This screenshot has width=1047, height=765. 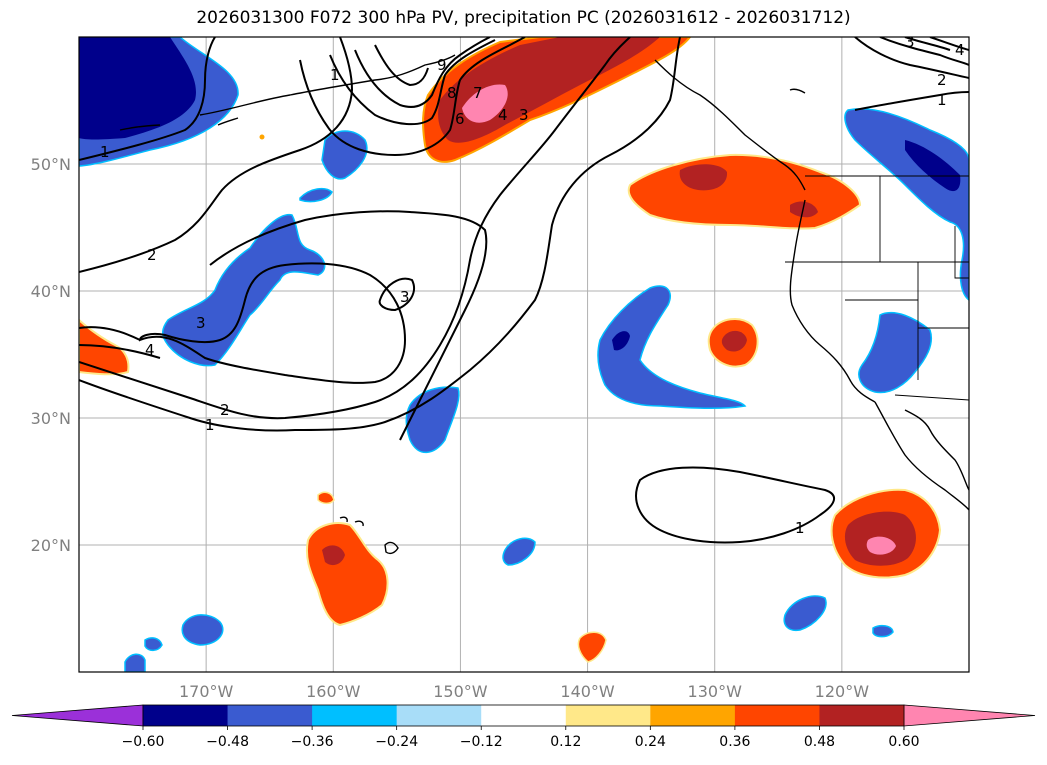 I want to click on lon-tick-label: 170°W, so click(x=206, y=691).